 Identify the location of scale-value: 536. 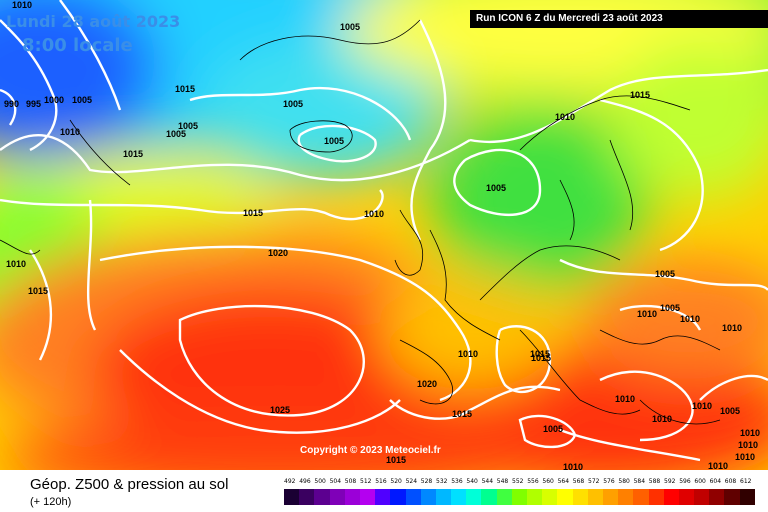
(457, 481).